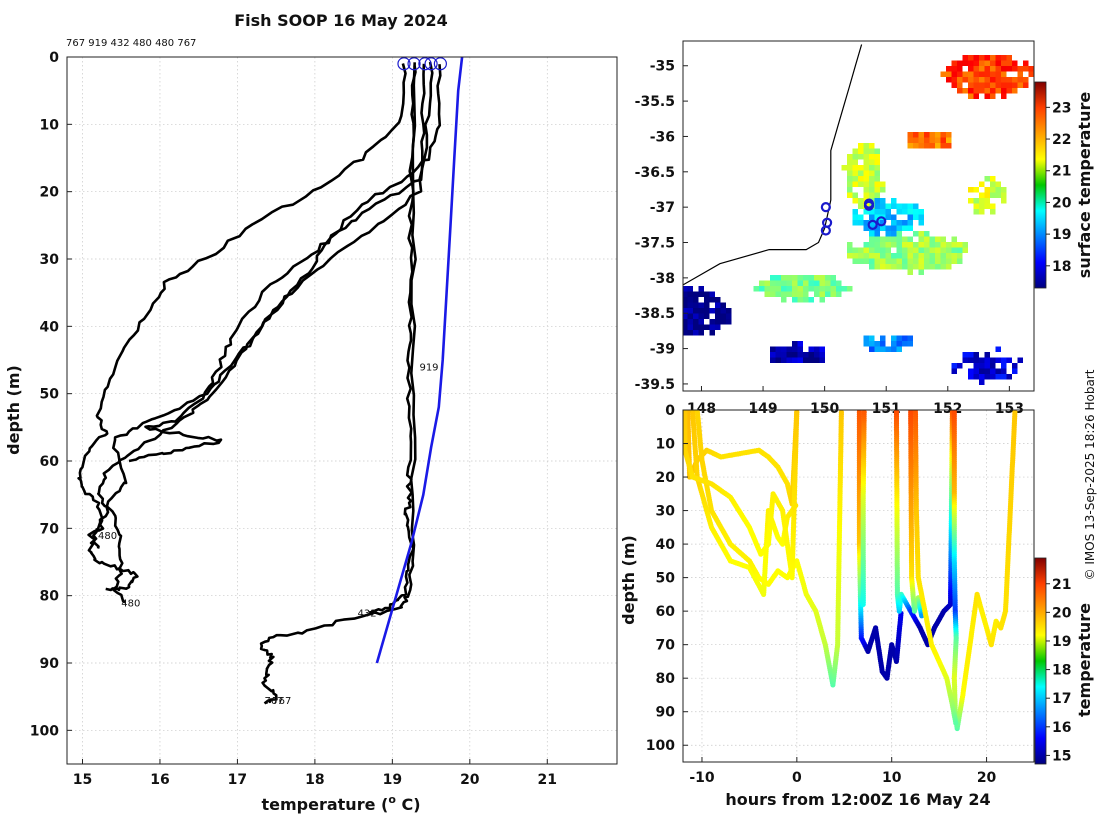 This screenshot has height=820, width=1100. Describe the element at coordinates (824, 409) in the screenshot. I see `longitude-tick-label: 150` at that location.